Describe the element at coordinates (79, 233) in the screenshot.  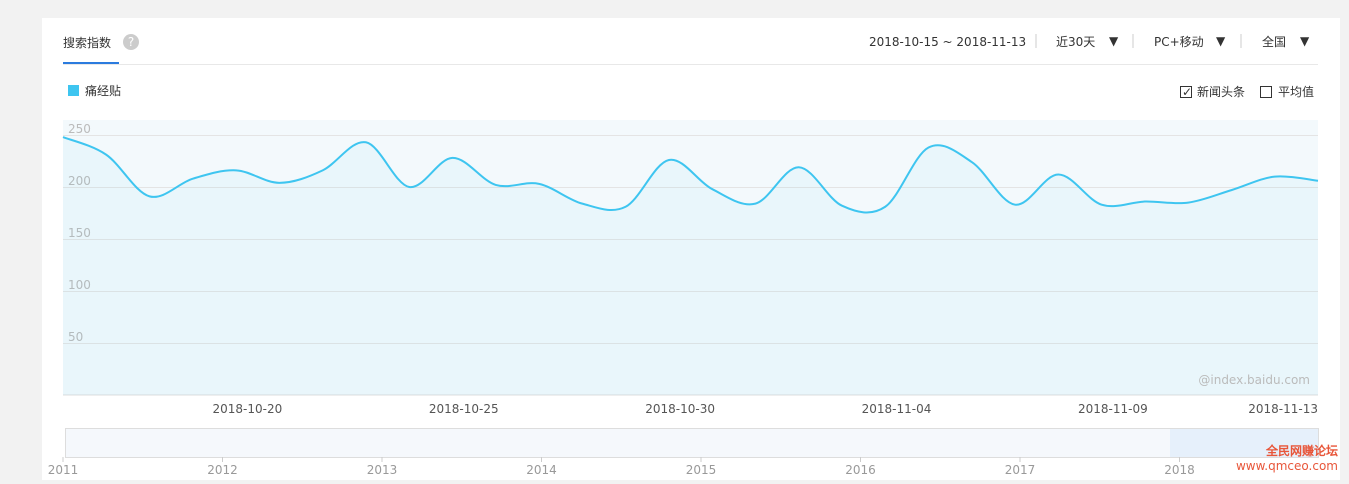
I see `y-tick-label: 150` at that location.